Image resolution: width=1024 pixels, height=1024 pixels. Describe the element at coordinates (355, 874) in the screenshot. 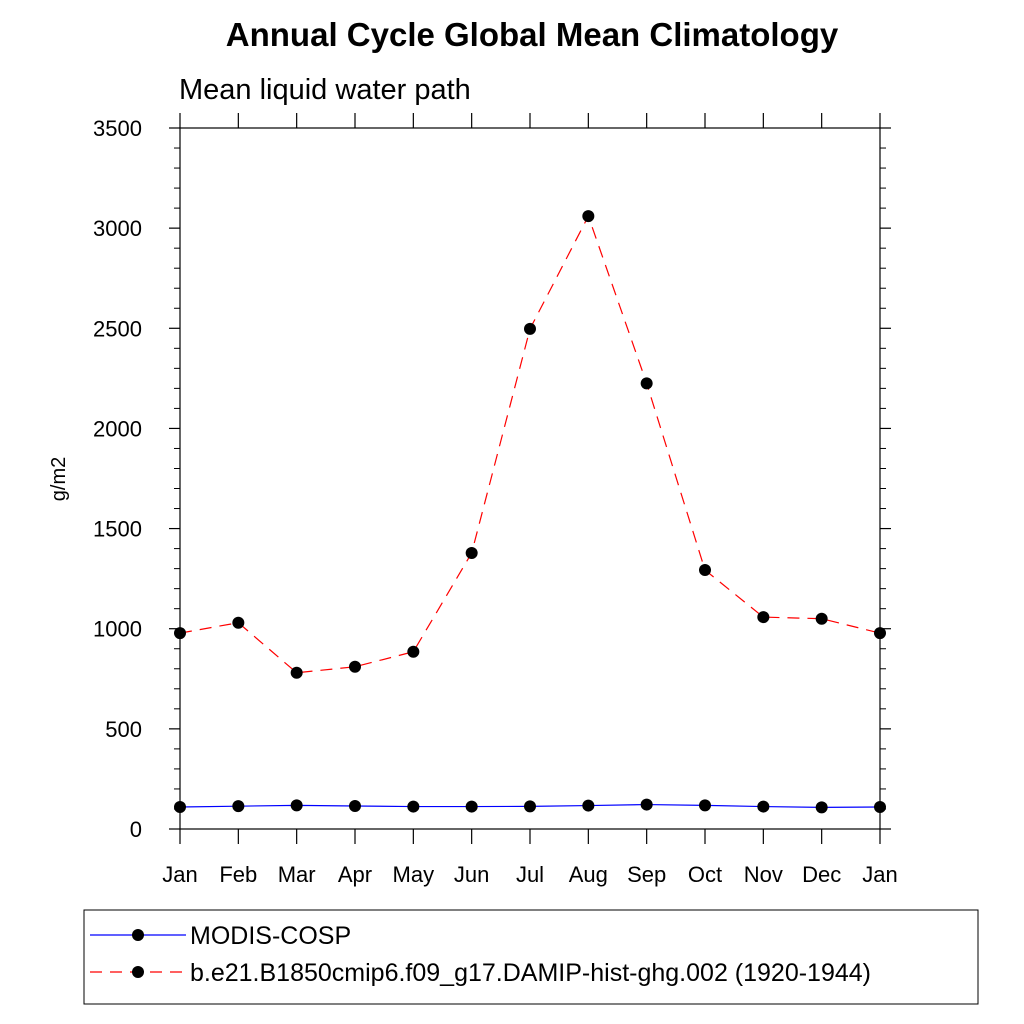

I see `x-tick-label: Apr` at that location.